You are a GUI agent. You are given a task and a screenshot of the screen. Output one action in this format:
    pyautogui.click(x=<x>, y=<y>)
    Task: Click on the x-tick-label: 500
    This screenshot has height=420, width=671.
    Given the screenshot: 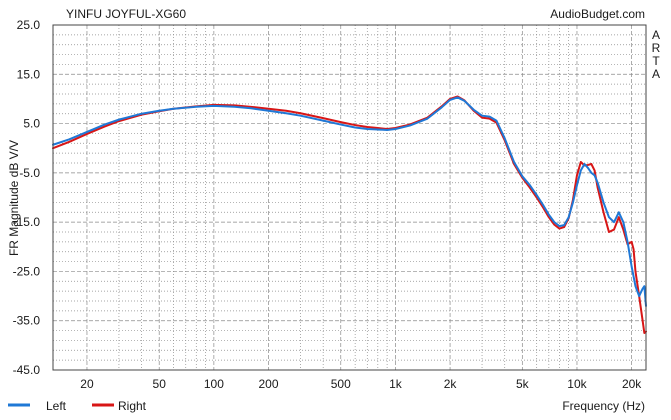 What is the action you would take?
    pyautogui.click(x=341, y=384)
    